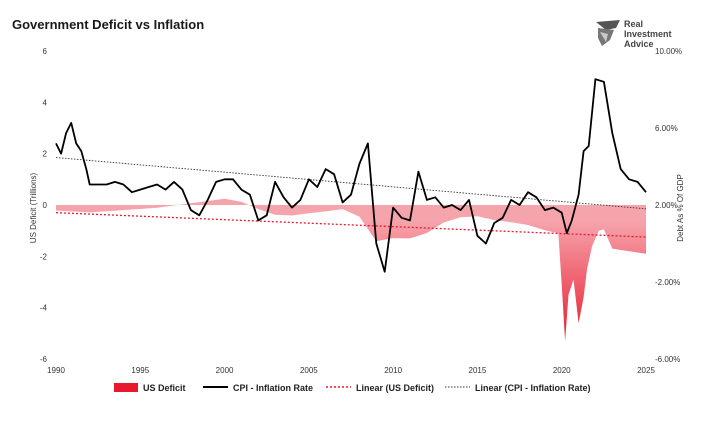  What do you see at coordinates (666, 128) in the screenshot?
I see `y2-tick-label: 6.00%` at bounding box center [666, 128].